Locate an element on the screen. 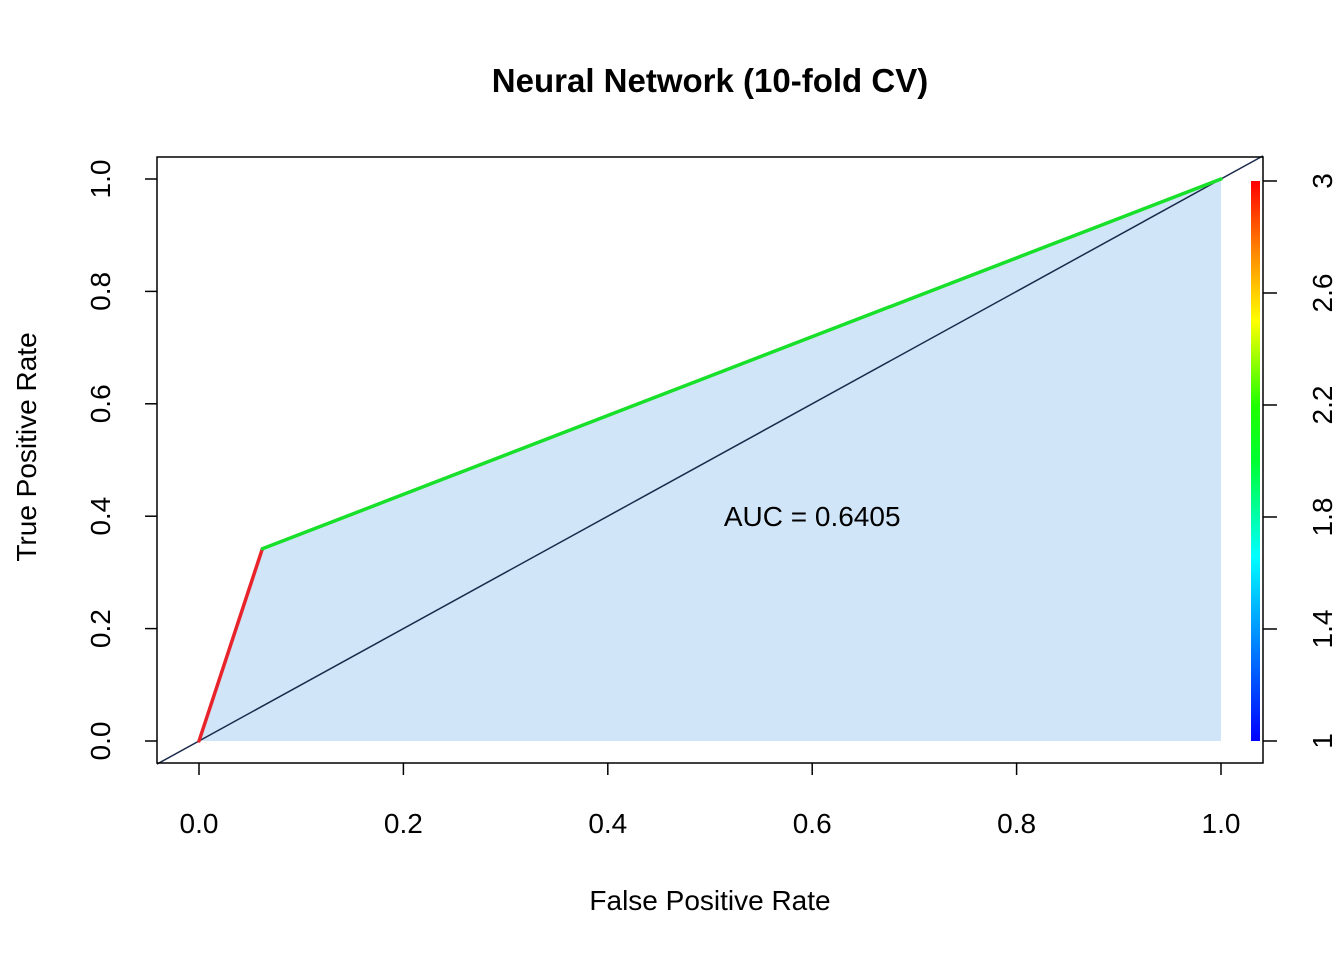  y-tick-label: 0.2 is located at coordinates (100, 628).